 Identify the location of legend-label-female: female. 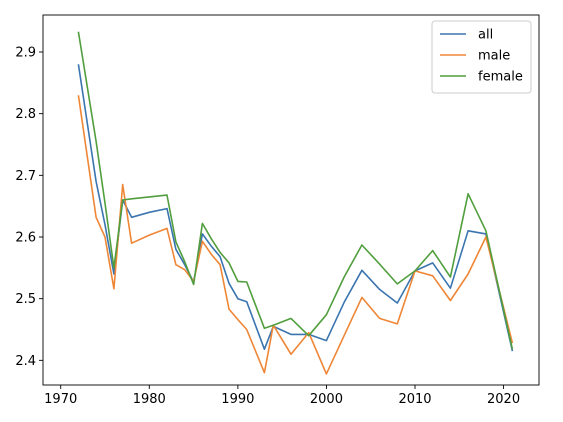
(500, 77).